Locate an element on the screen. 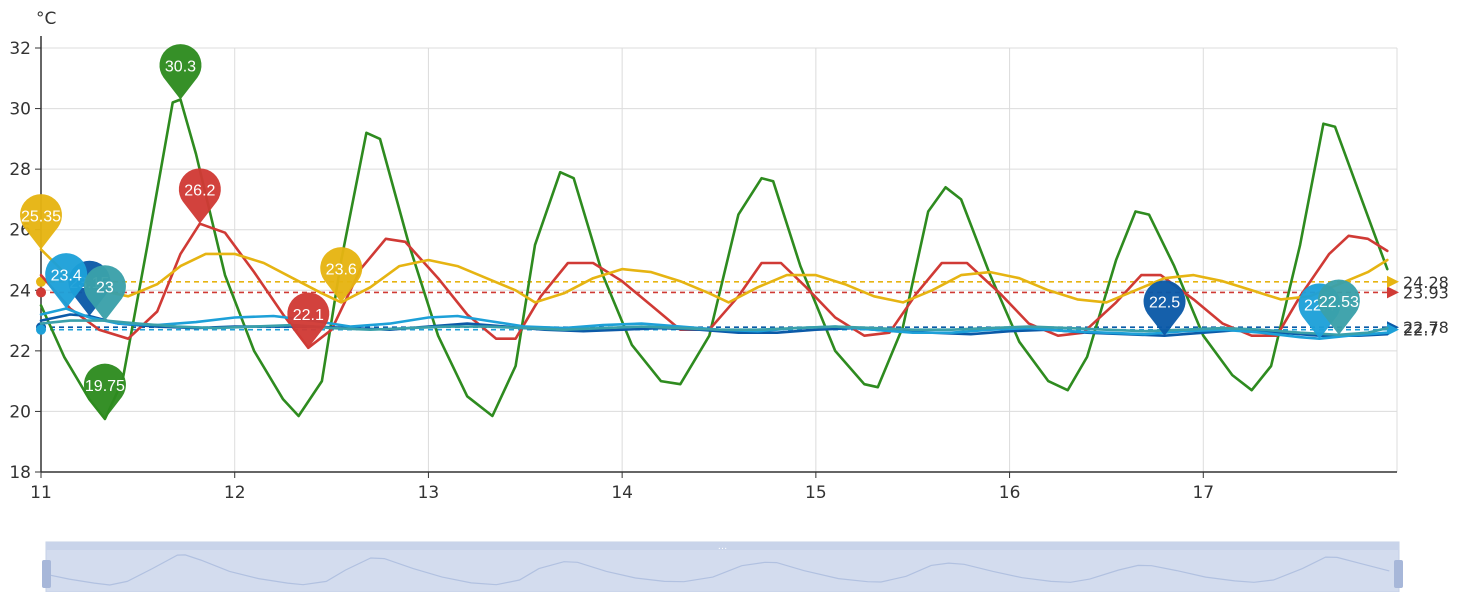 The width and height of the screenshot is (1467, 592). value-pin-marker: 30.3 is located at coordinates (180, 72).